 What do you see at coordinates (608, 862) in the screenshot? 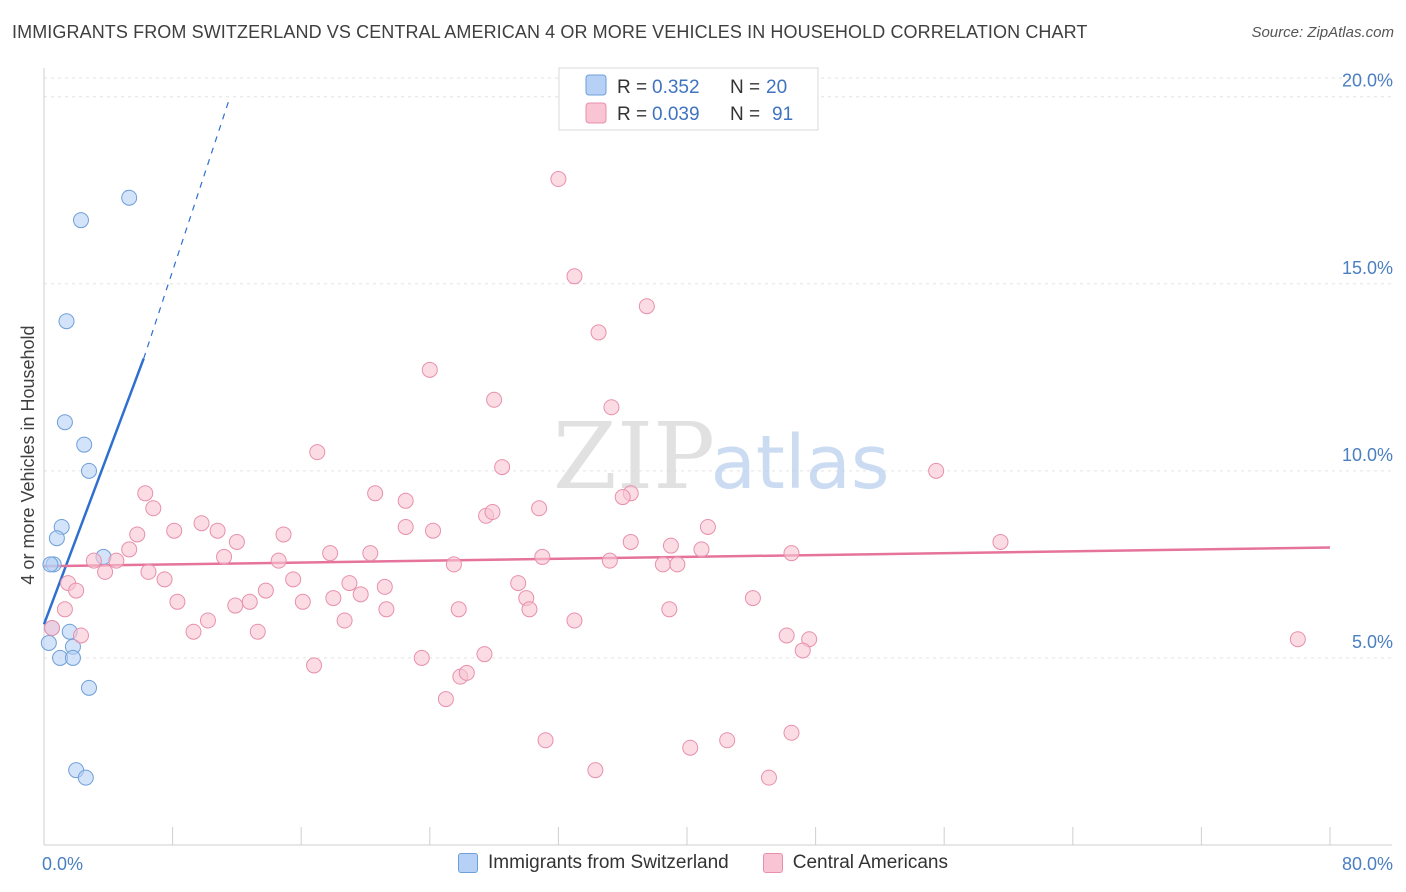
I see `series-name-switzerland: Immigrants from Switzerland` at bounding box center [608, 862].